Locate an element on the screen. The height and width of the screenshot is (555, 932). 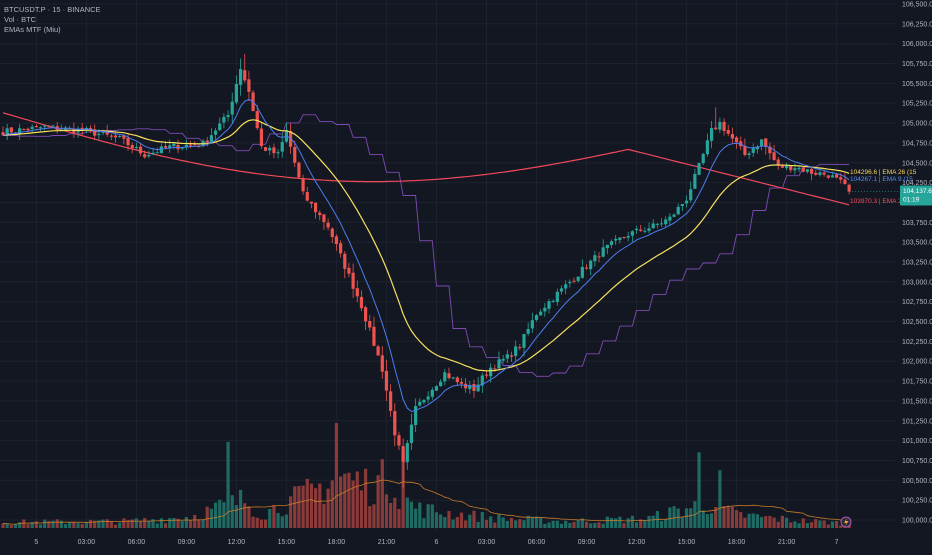
time-tick-label: 18:00 is located at coordinates (737, 542).